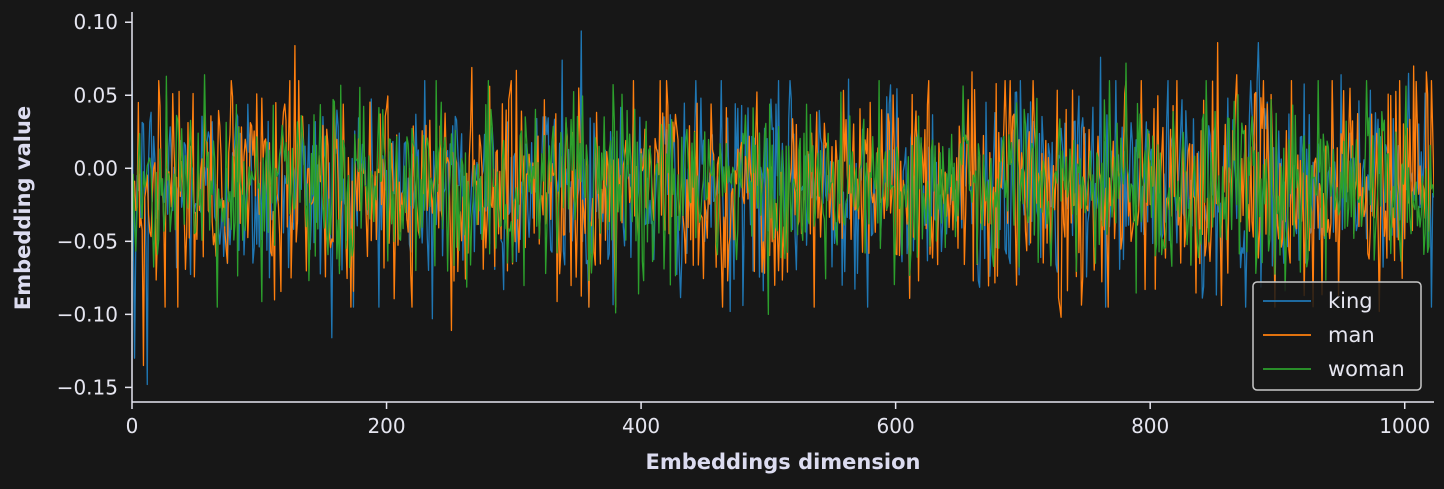 The height and width of the screenshot is (489, 1444). Describe the element at coordinates (87, 314) in the screenshot. I see `y-tick-label: −0.10` at that location.